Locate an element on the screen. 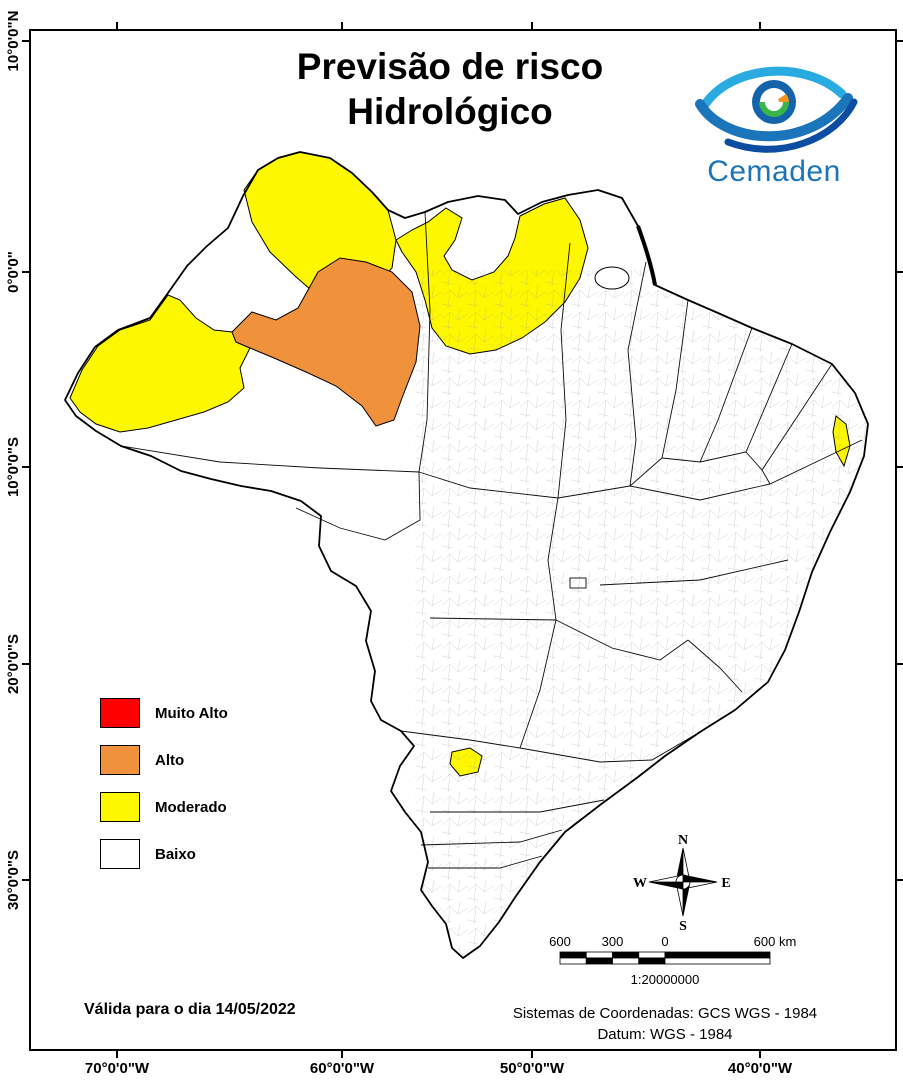 This screenshot has width=903, height=1080. compass-w: W is located at coordinates (640, 883).